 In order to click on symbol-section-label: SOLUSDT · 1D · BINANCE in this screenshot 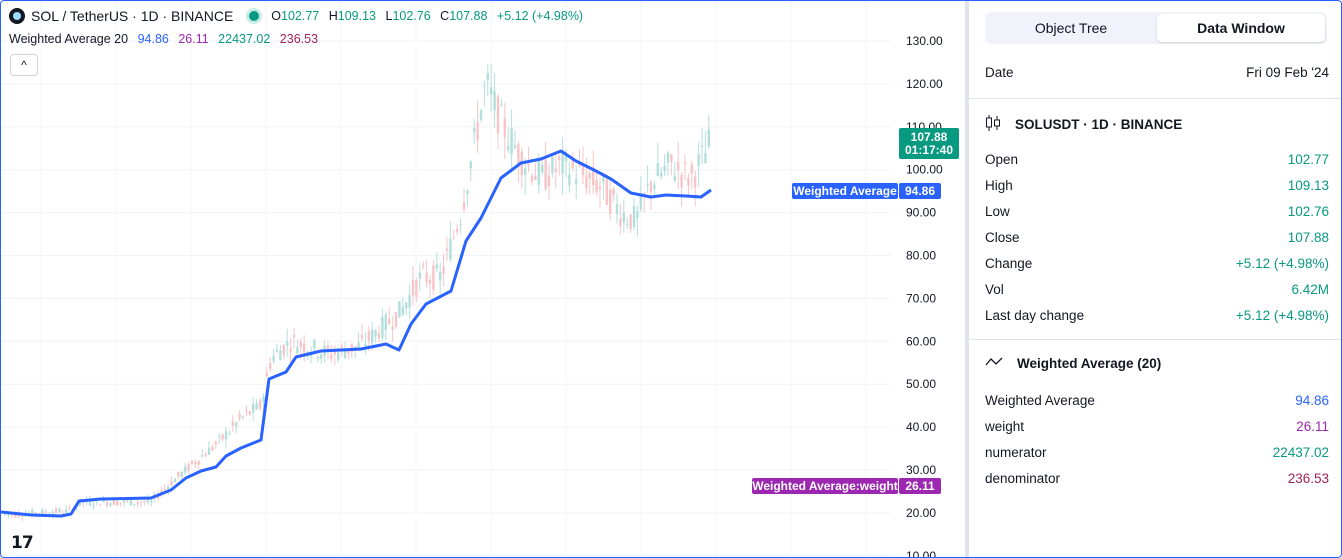, I will do `click(1099, 124)`.